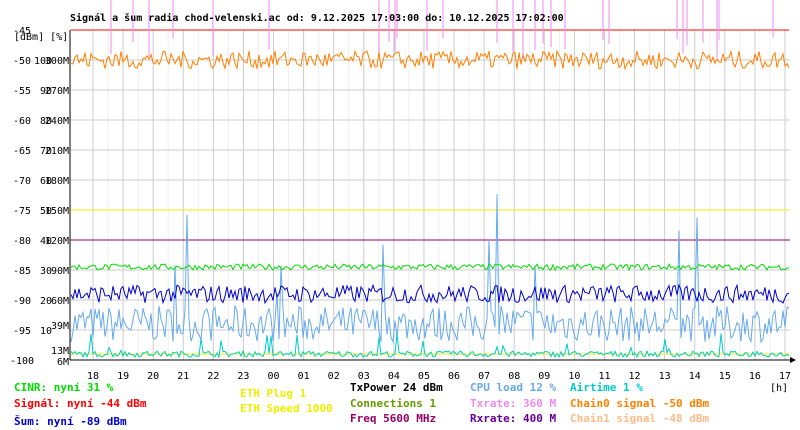 The image size is (800, 430). Describe the element at coordinates (286, 408) in the screenshot. I see `legend-eth-speed: ETH Speed 1000` at that location.